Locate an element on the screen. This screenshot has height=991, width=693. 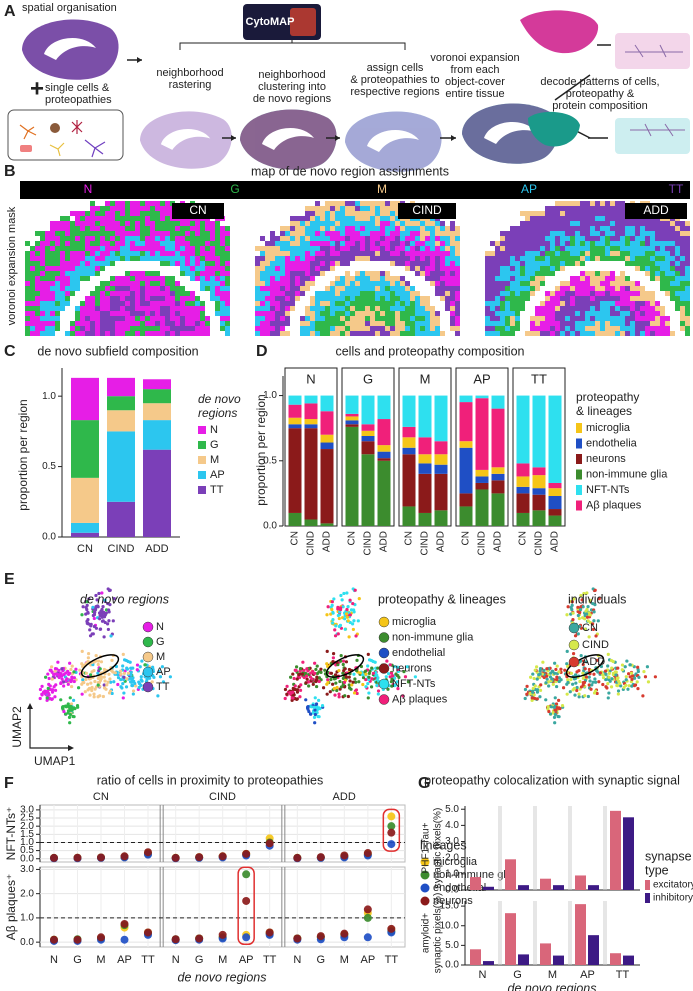
y-tick-label: 1.0 is located at coordinates (270, 395).